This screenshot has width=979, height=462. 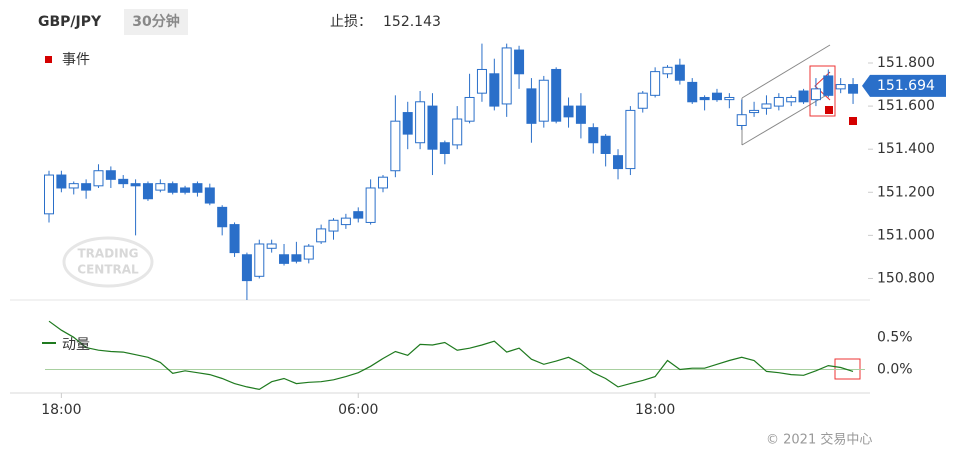 What do you see at coordinates (108, 270) in the screenshot?
I see `watermark: CENTRAL` at bounding box center [108, 270].